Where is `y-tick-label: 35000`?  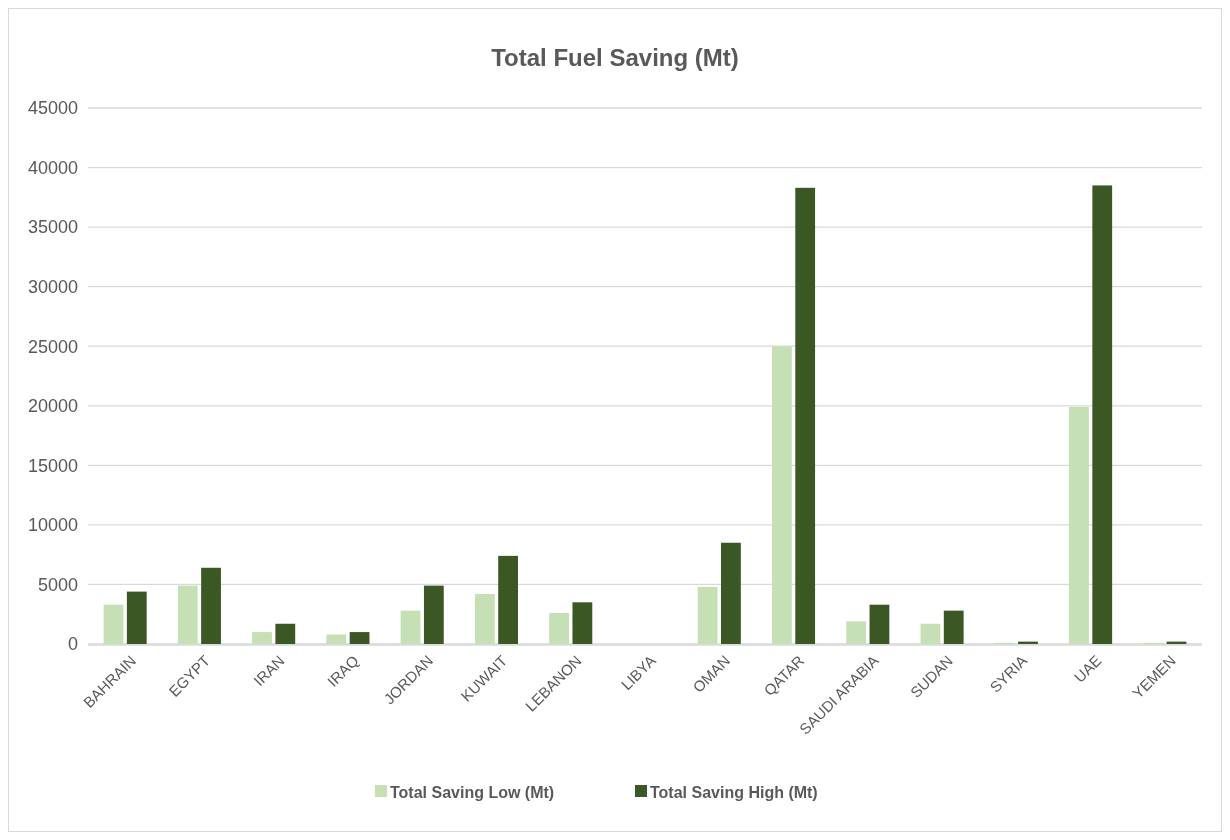 y-tick-label: 35000 is located at coordinates (52, 227).